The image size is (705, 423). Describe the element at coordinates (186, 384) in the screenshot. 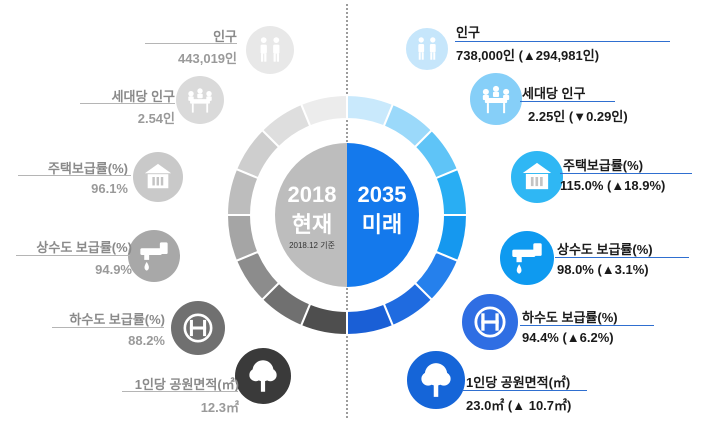

I see `left-name-5: 1인당 공원면적(㎡)` at that location.